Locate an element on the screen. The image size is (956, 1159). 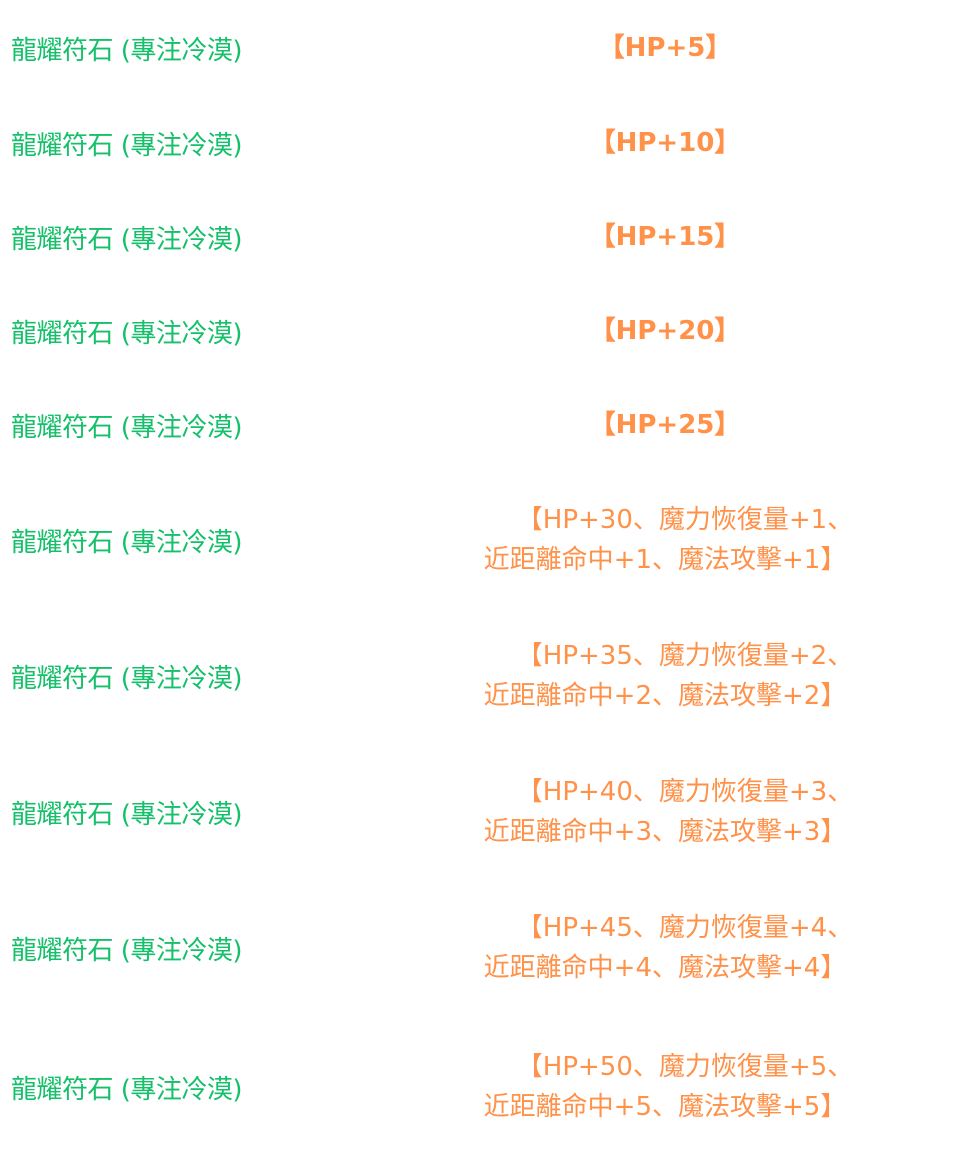
table-row: 龍耀符石 (專注冷漠) 【HP+25】 is located at coordinates (478, 425).